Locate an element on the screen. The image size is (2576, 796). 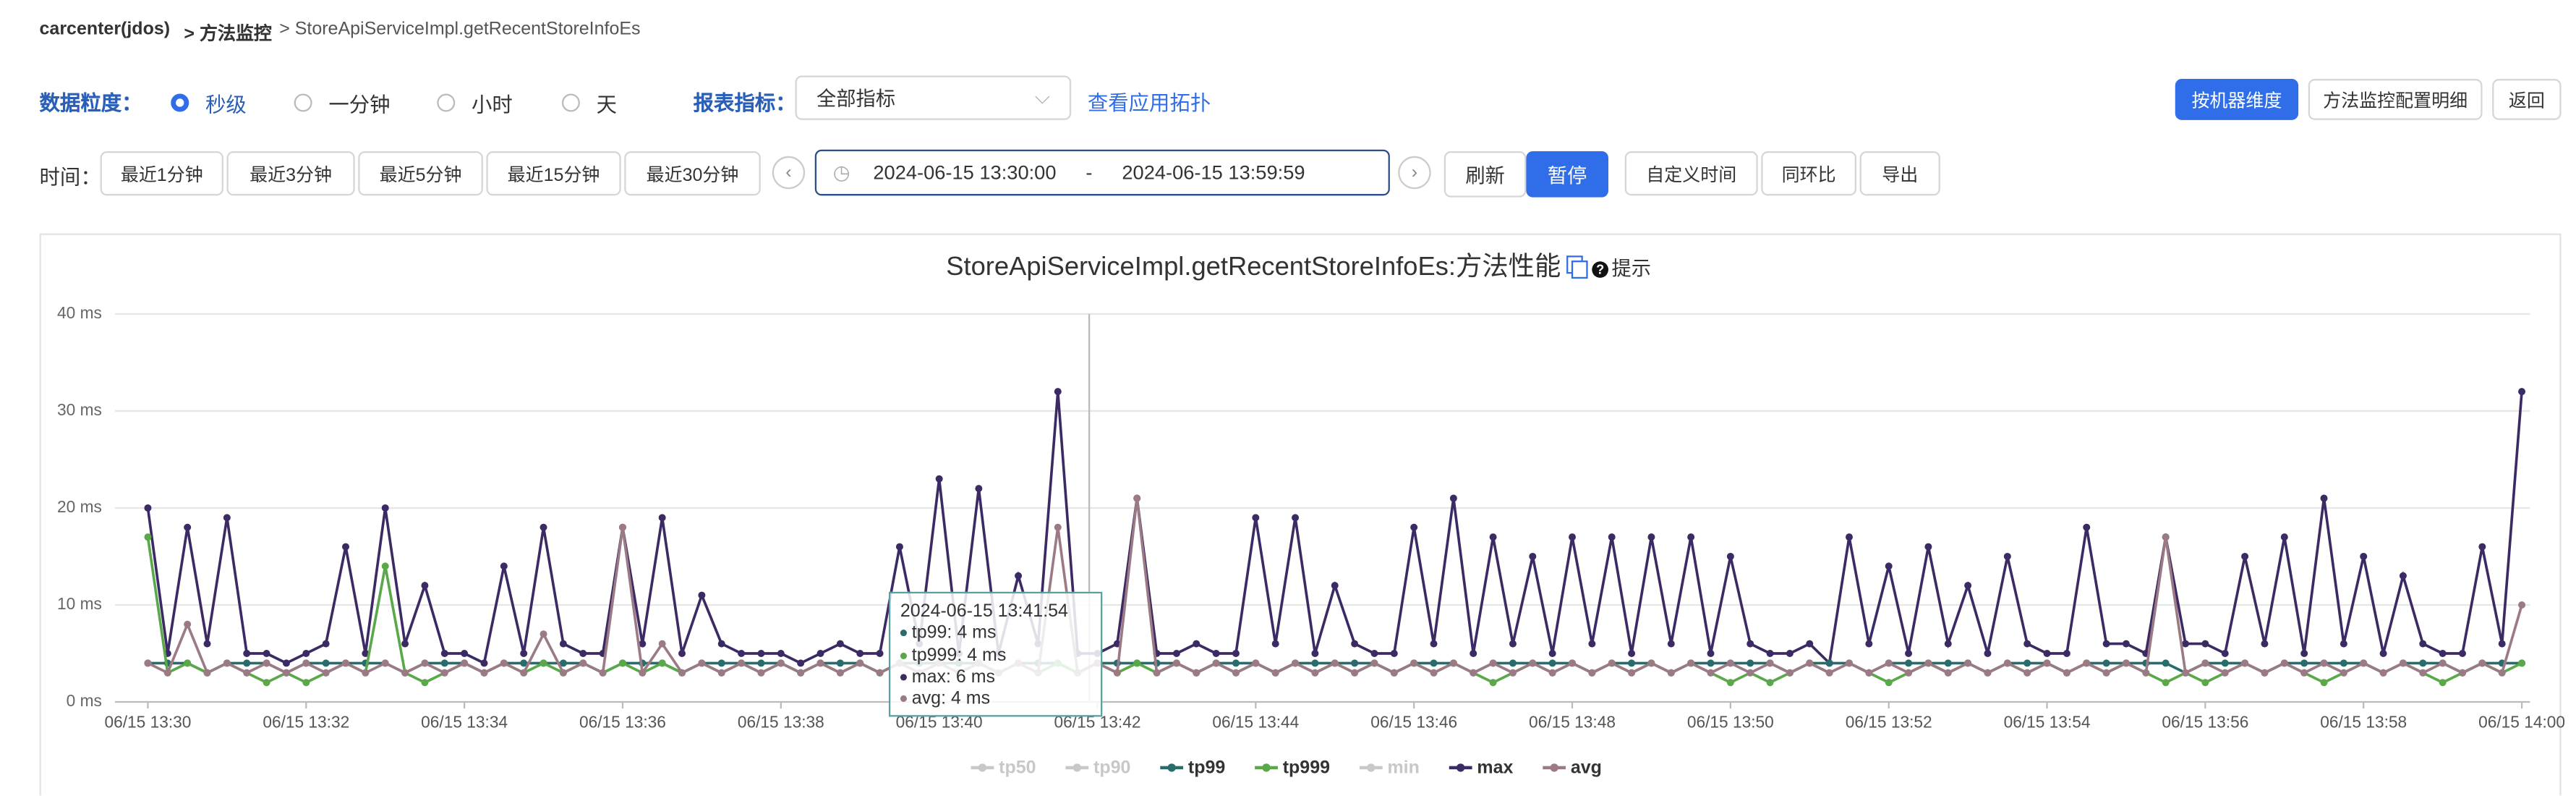
metric-select: 全部指标 ⌵ is located at coordinates (933, 98).